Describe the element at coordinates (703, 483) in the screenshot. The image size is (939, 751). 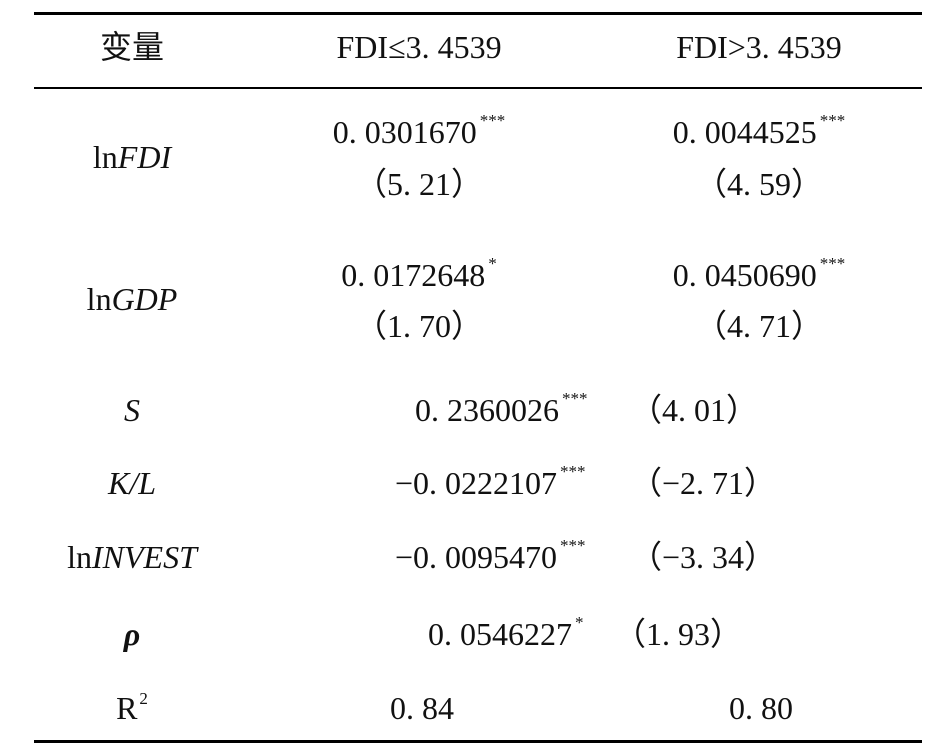
I see `kl-t: （−2. 71）` at that location.